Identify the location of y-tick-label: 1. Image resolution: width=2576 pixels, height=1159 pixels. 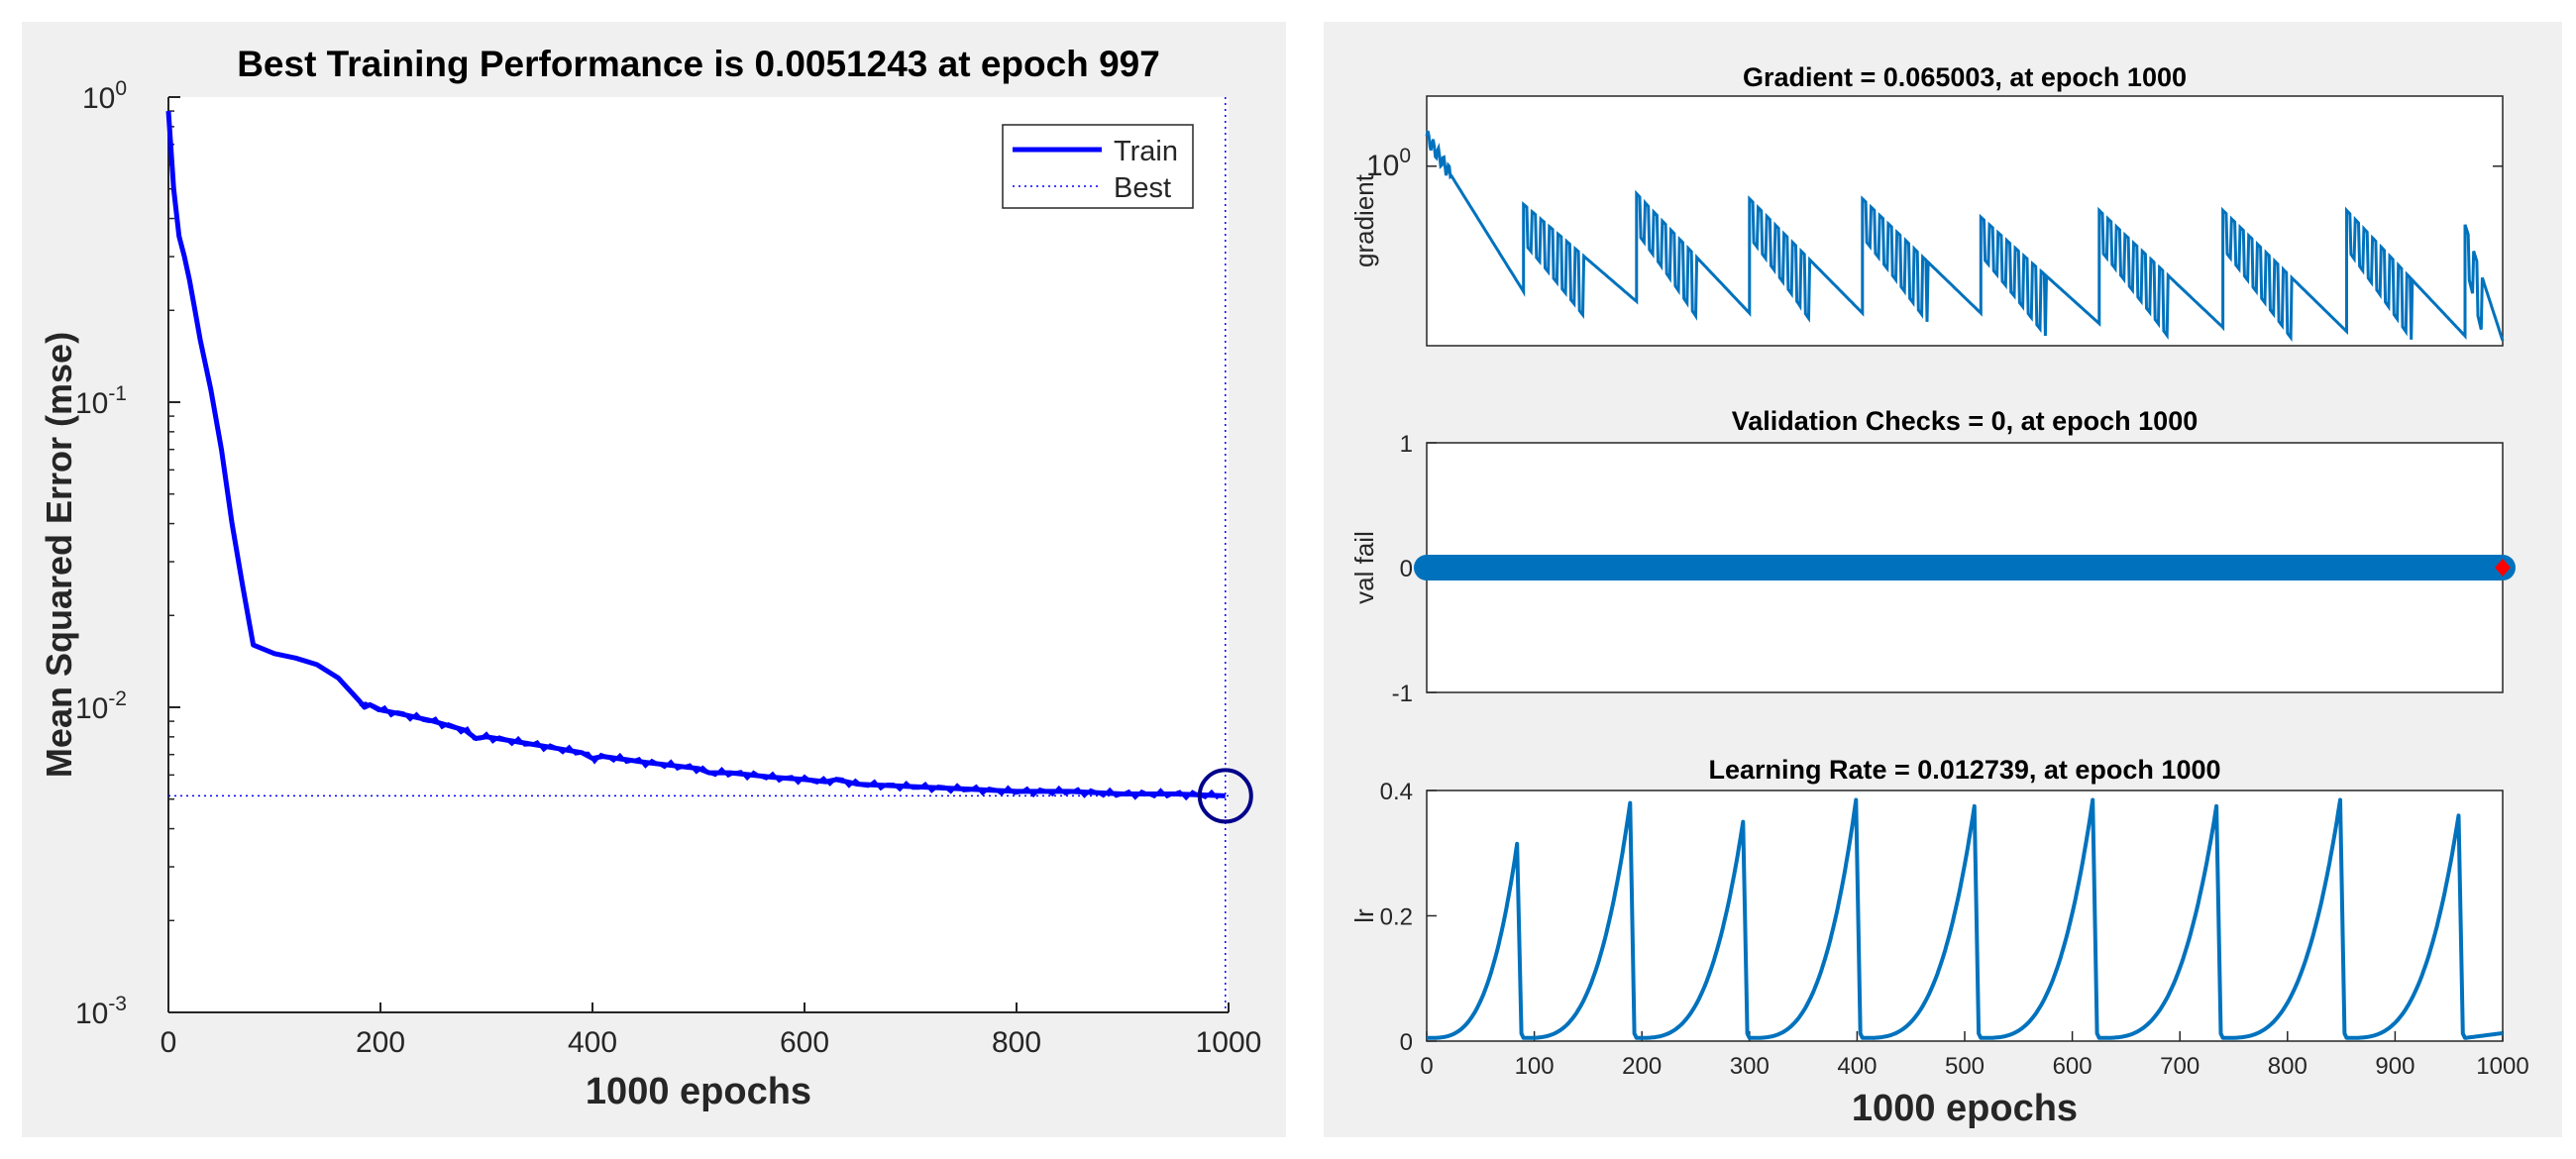
(1407, 445).